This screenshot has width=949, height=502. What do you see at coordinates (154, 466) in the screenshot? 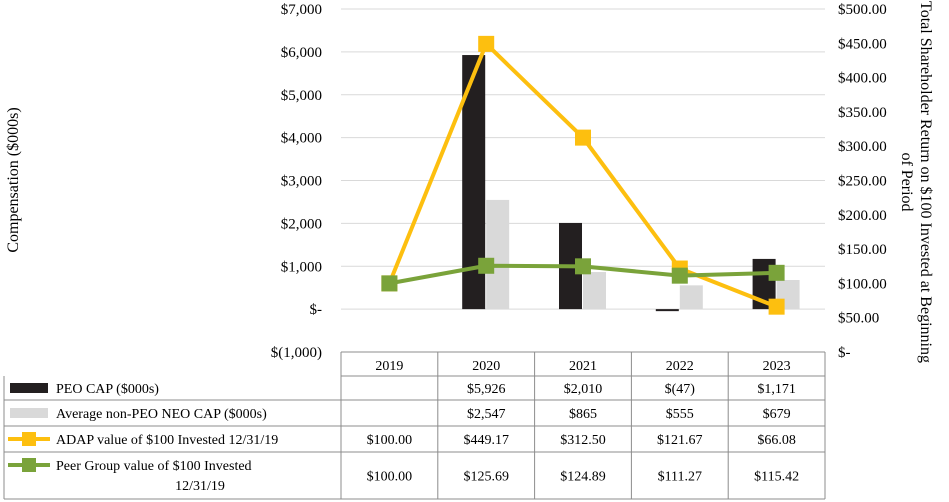
I see `legend-label: Peer Group value of $100 Invested` at bounding box center [154, 466].